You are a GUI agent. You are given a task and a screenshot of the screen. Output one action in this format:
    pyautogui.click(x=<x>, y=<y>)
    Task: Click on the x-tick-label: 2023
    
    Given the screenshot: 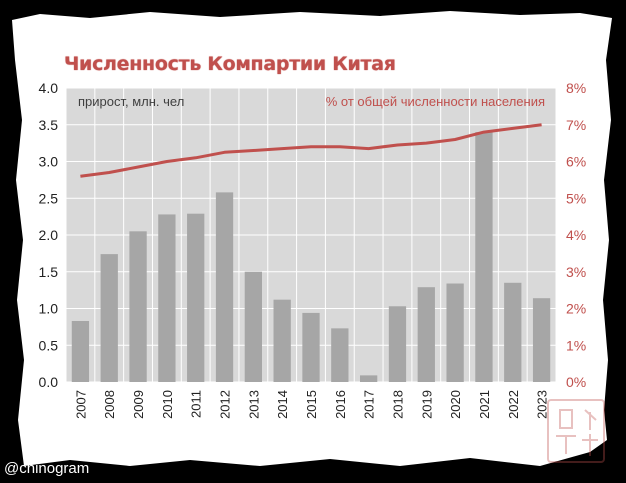 What is the action you would take?
    pyautogui.click(x=542, y=404)
    